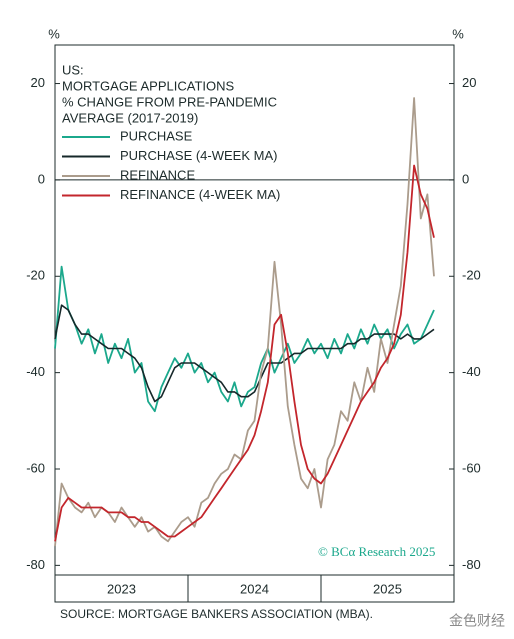  What do you see at coordinates (469, 82) in the screenshot?
I see `y2-tick-label: 20` at bounding box center [469, 82].